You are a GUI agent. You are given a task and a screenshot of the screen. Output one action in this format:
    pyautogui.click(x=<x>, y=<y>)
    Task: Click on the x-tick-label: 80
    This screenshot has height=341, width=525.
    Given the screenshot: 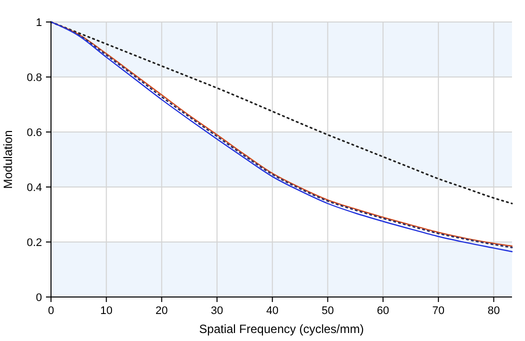 What is the action you would take?
    pyautogui.click(x=494, y=311)
    